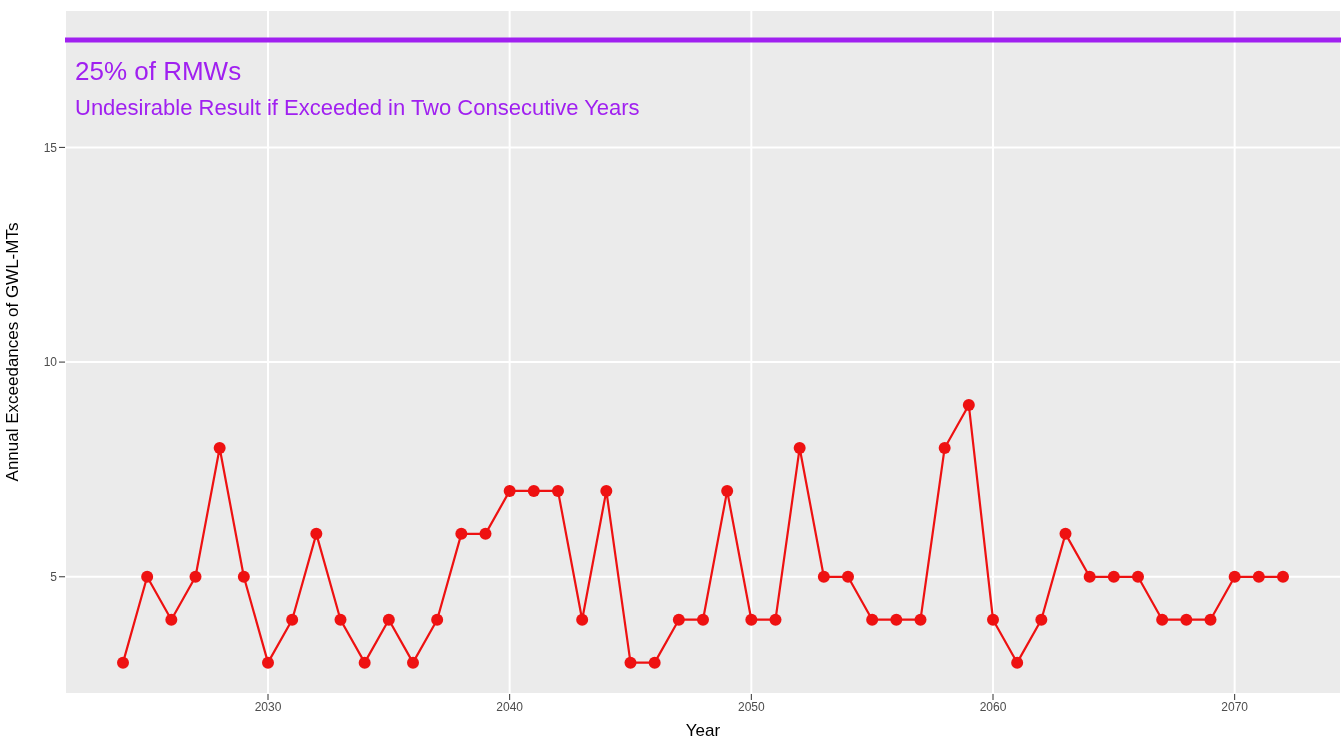 The width and height of the screenshot is (1341, 742). What do you see at coordinates (993, 706) in the screenshot?
I see `x-tick-label: 2060` at bounding box center [993, 706].